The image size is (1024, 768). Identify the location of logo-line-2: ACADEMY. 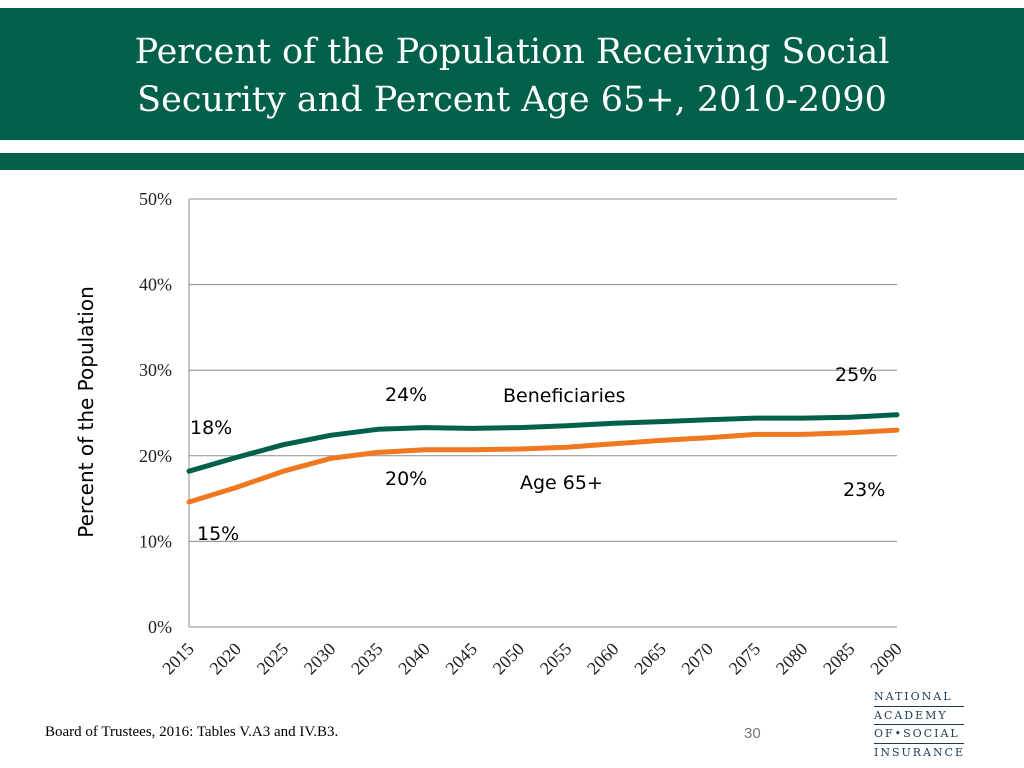
(911, 715).